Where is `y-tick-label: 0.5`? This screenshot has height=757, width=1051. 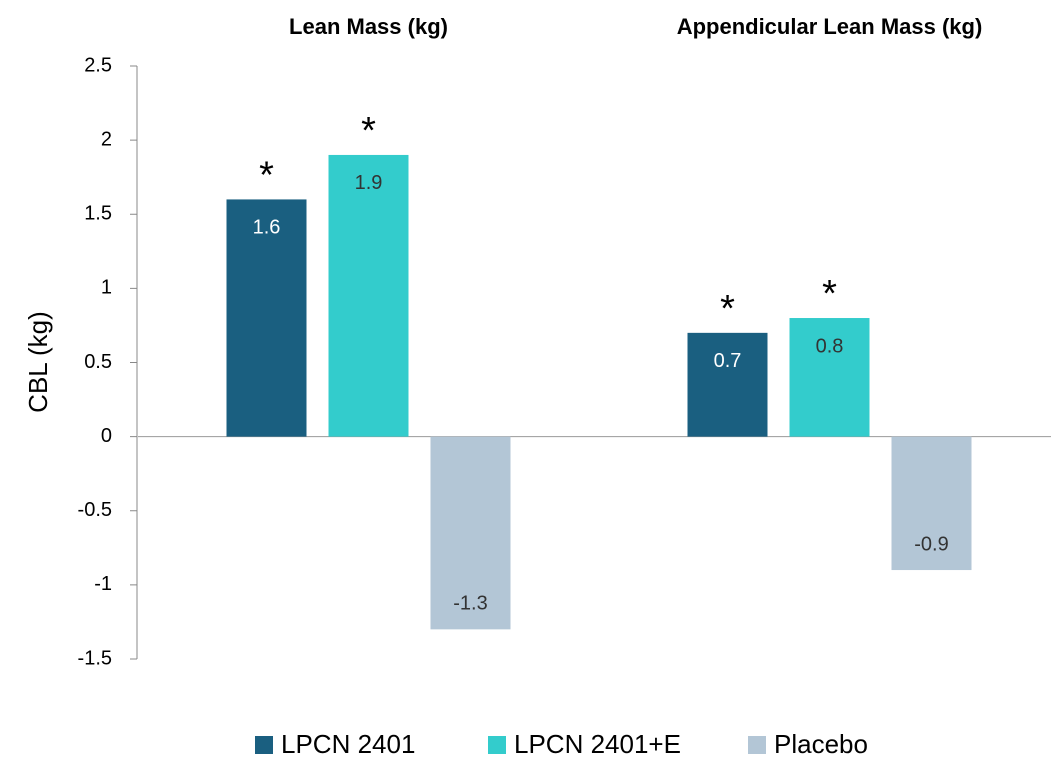 y-tick-label: 0.5 is located at coordinates (98, 362).